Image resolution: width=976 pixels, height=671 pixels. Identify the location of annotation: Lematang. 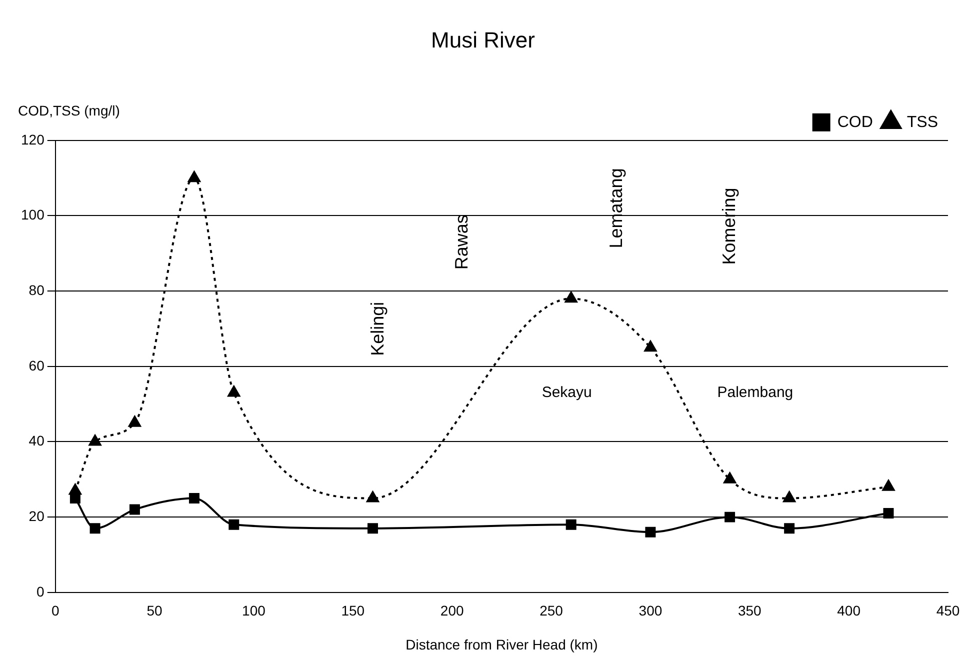
(616, 208).